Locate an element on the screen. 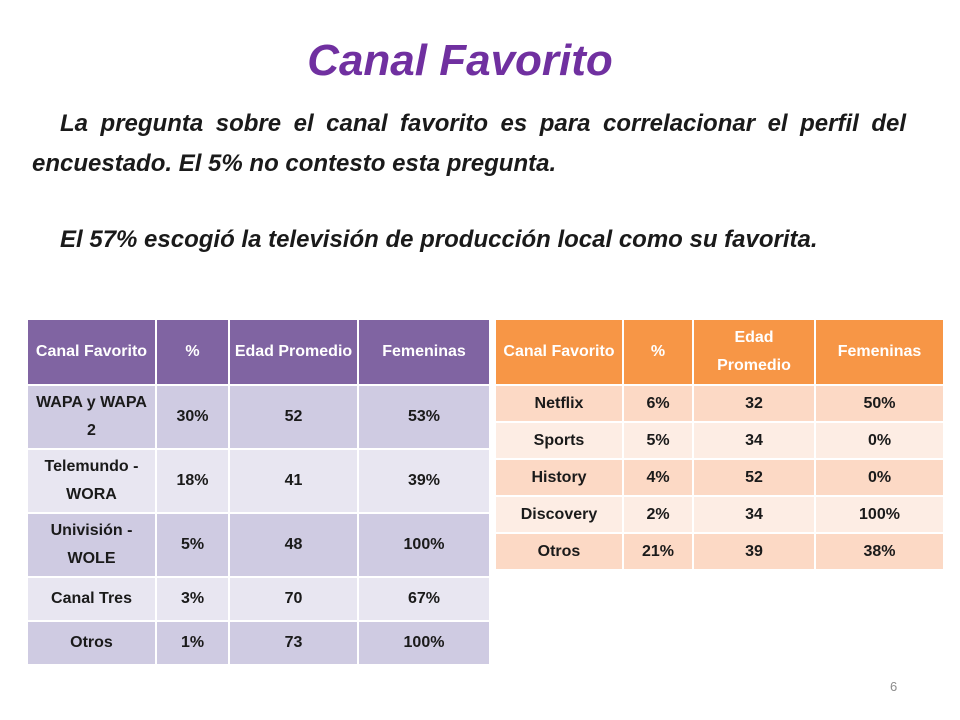  cell-female: 53% is located at coordinates (424, 417).